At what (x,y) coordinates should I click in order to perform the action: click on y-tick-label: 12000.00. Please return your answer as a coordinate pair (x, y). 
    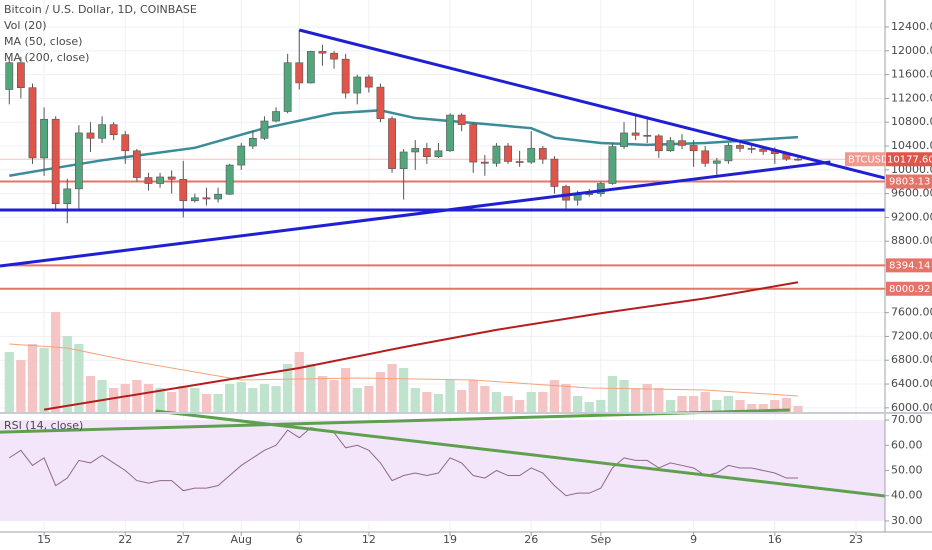
    Looking at the image, I should click on (911, 50).